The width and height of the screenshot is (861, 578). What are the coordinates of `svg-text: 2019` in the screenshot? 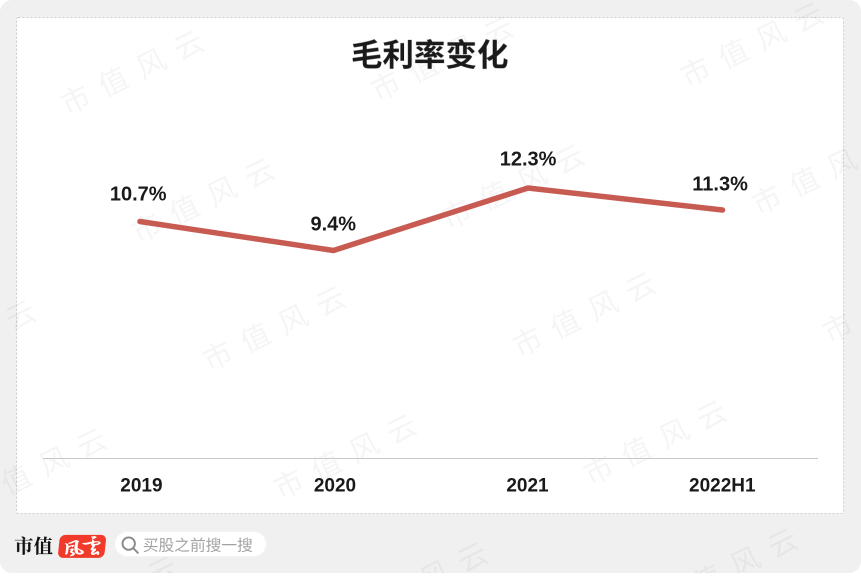 It's located at (141, 486).